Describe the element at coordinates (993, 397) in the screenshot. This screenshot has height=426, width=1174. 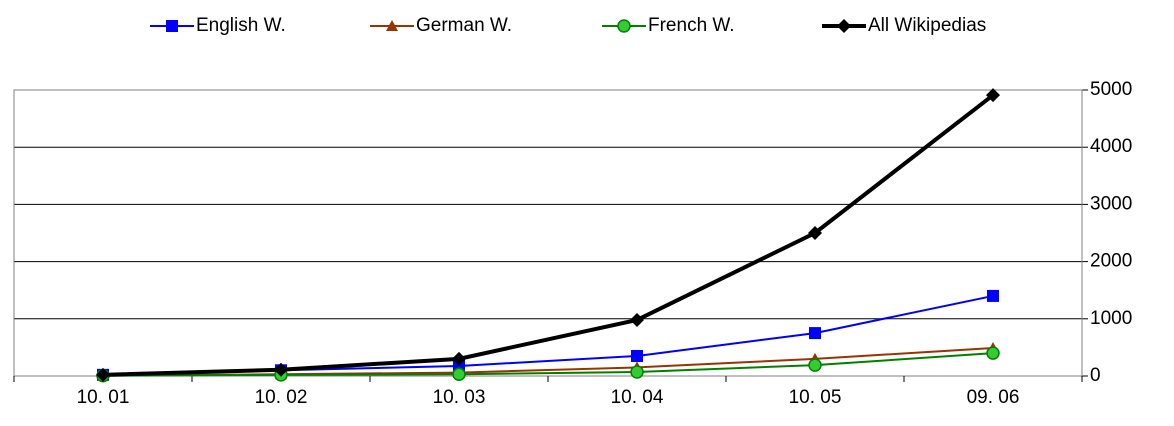
I see `x-tick-label: 09. 06` at that location.